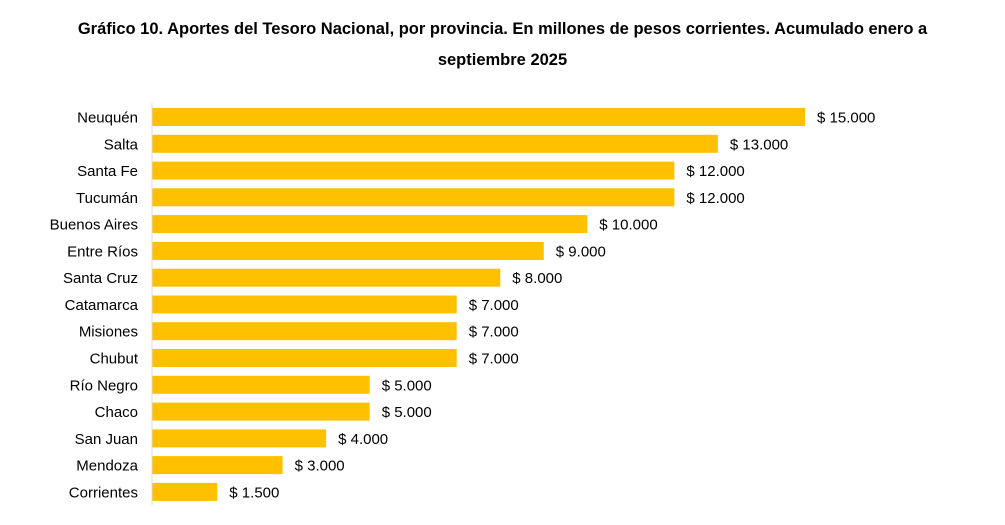 The image size is (1005, 525). Describe the element at coordinates (537, 278) in the screenshot. I see `value-label: $ 8.000` at that location.